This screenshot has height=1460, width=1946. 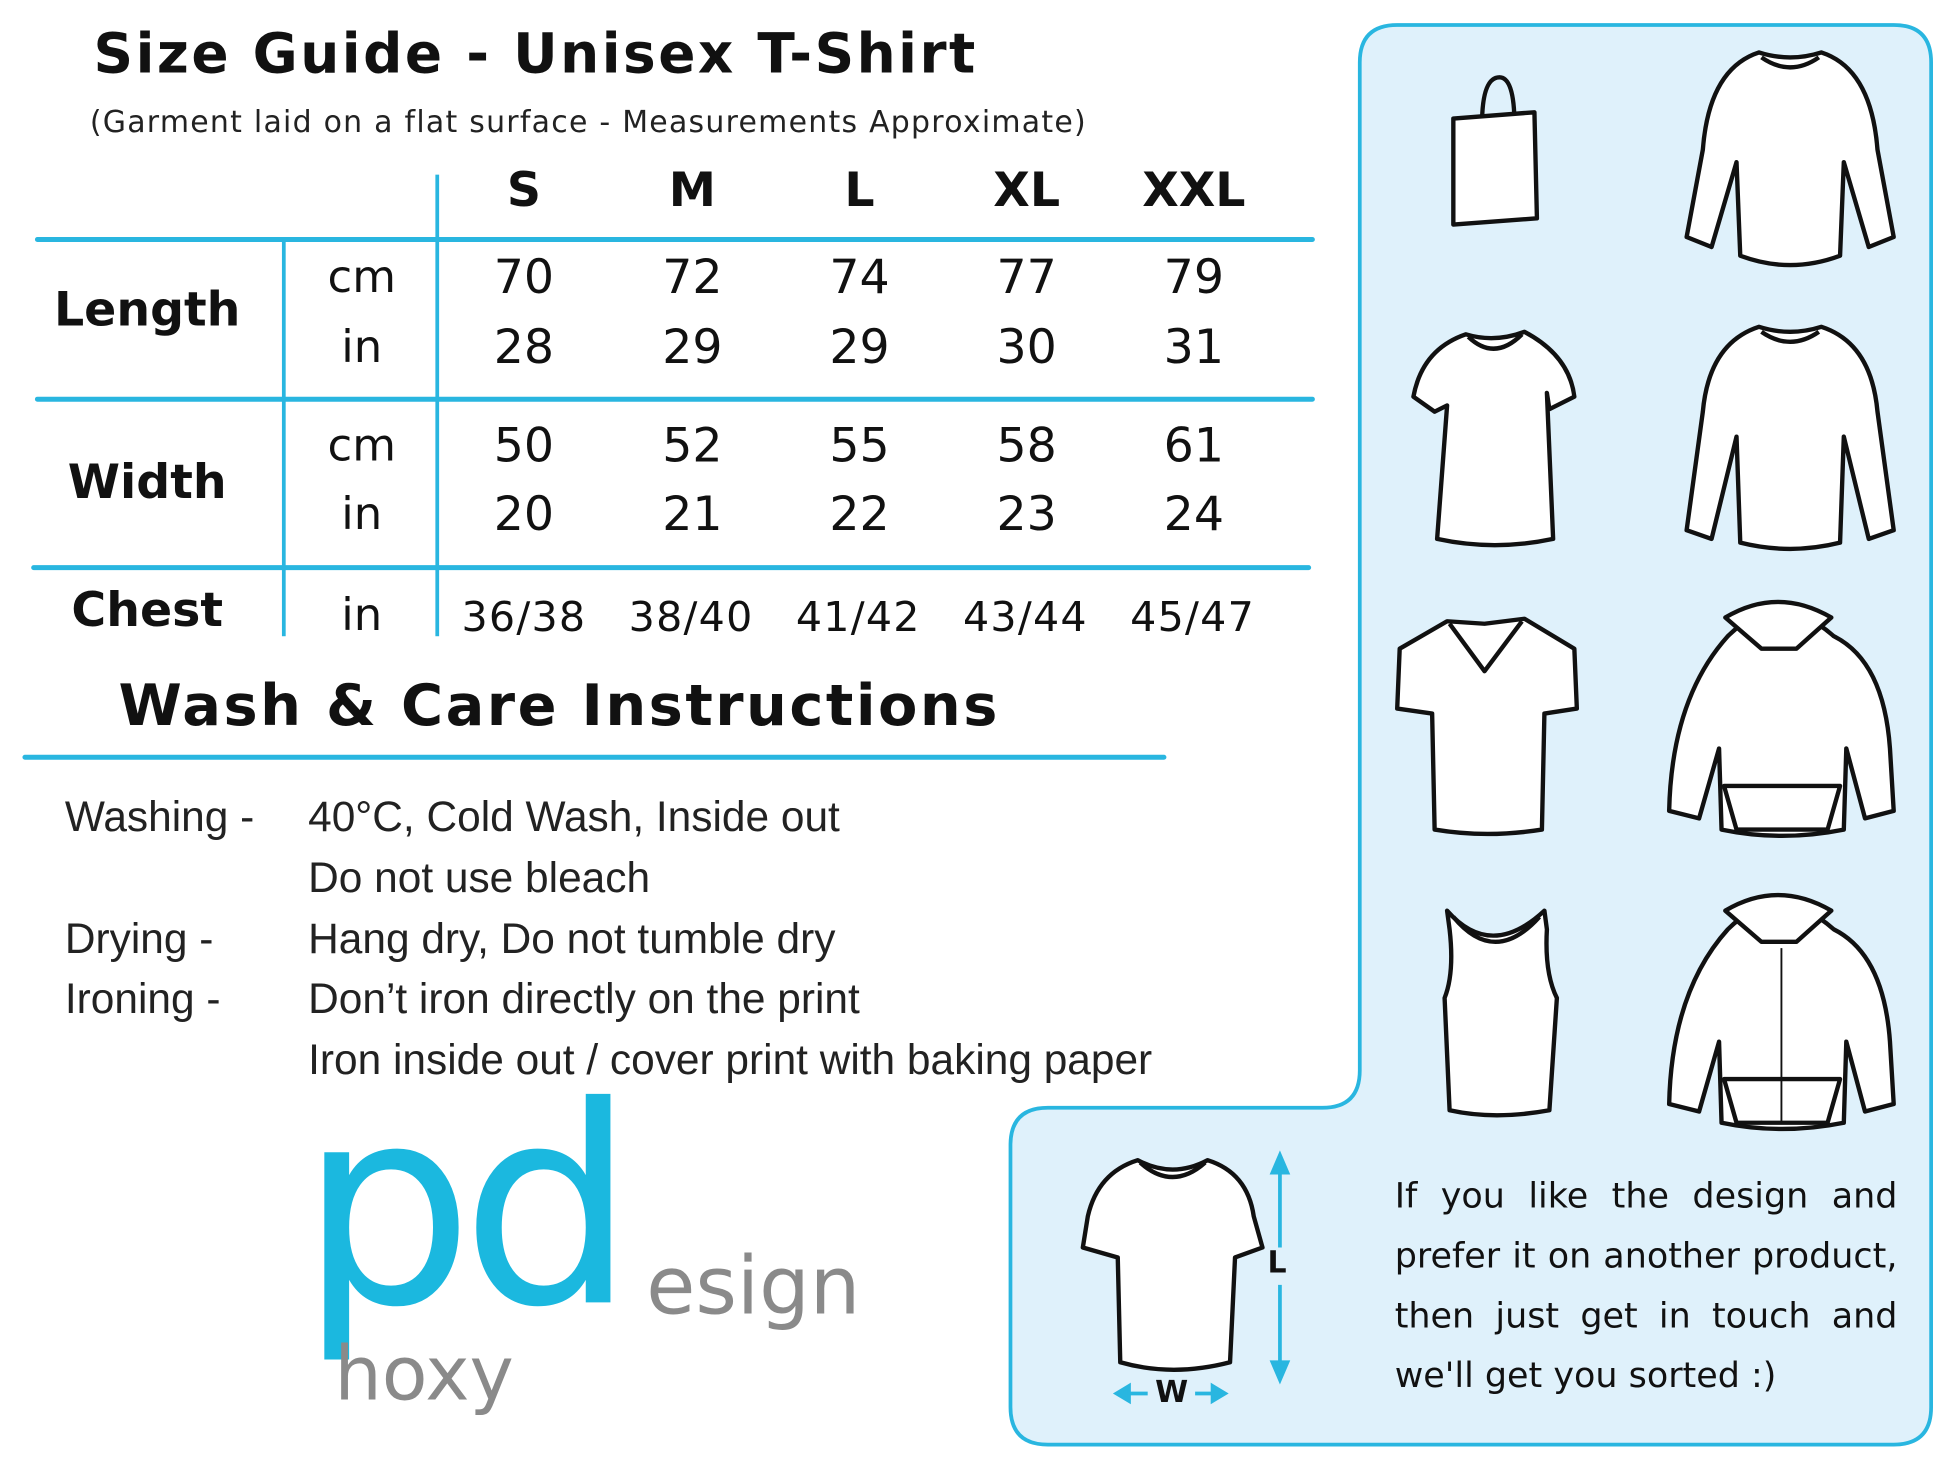 What do you see at coordinates (1501, 1013) in the screenshot?
I see `tank-top-icon` at bounding box center [1501, 1013].